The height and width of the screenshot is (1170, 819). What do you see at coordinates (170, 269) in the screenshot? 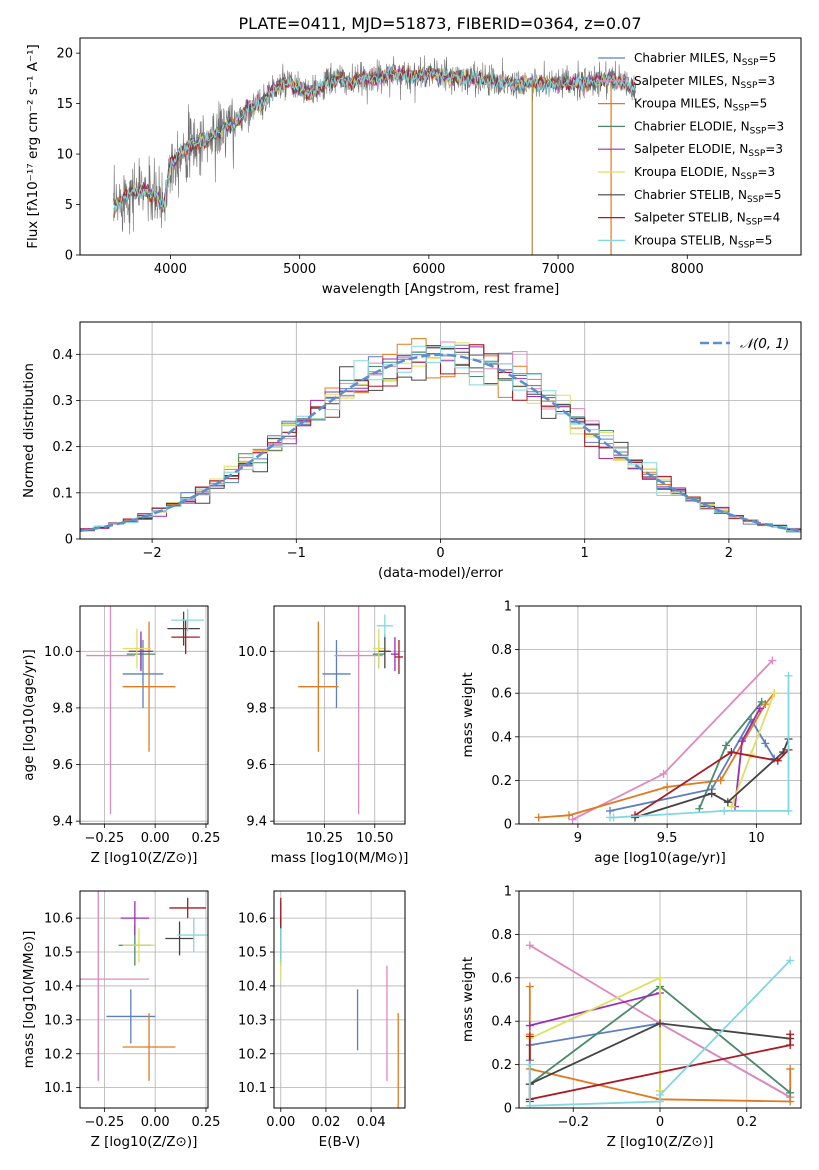
I see `x-tick-label: 4000` at bounding box center [170, 269].